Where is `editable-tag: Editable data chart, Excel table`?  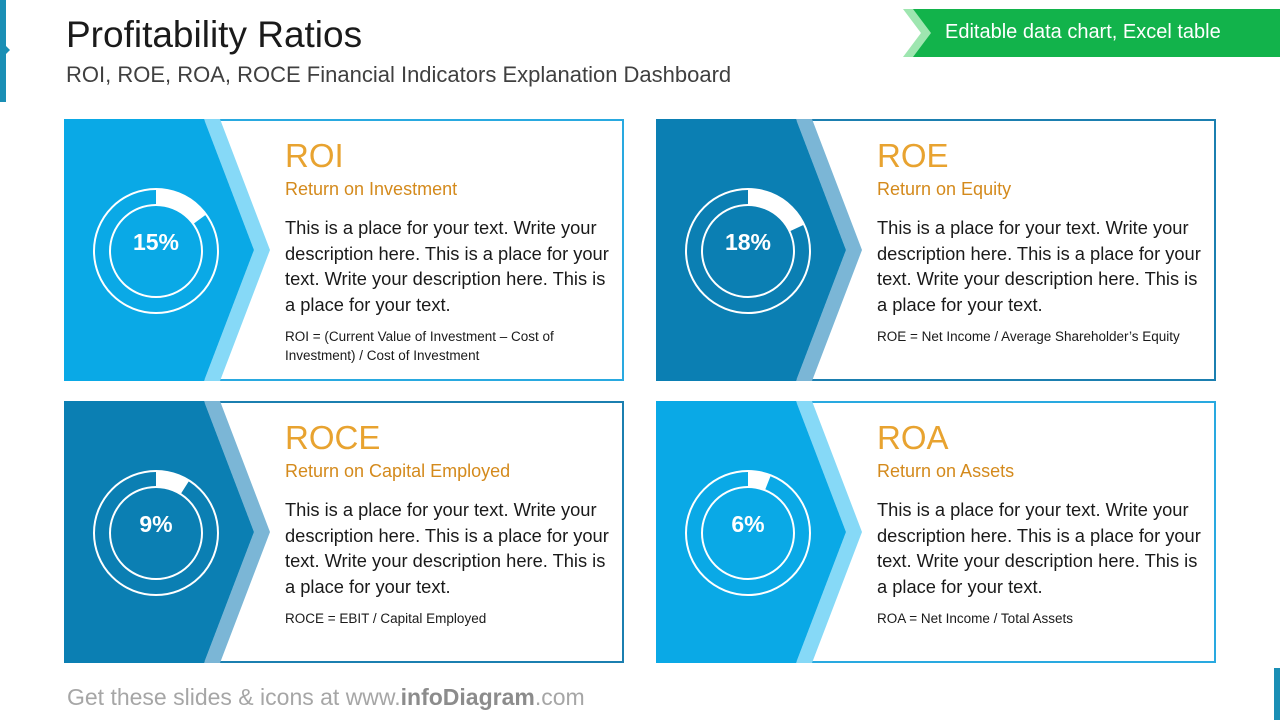 editable-tag: Editable data chart, Excel table is located at coordinates (1091, 33).